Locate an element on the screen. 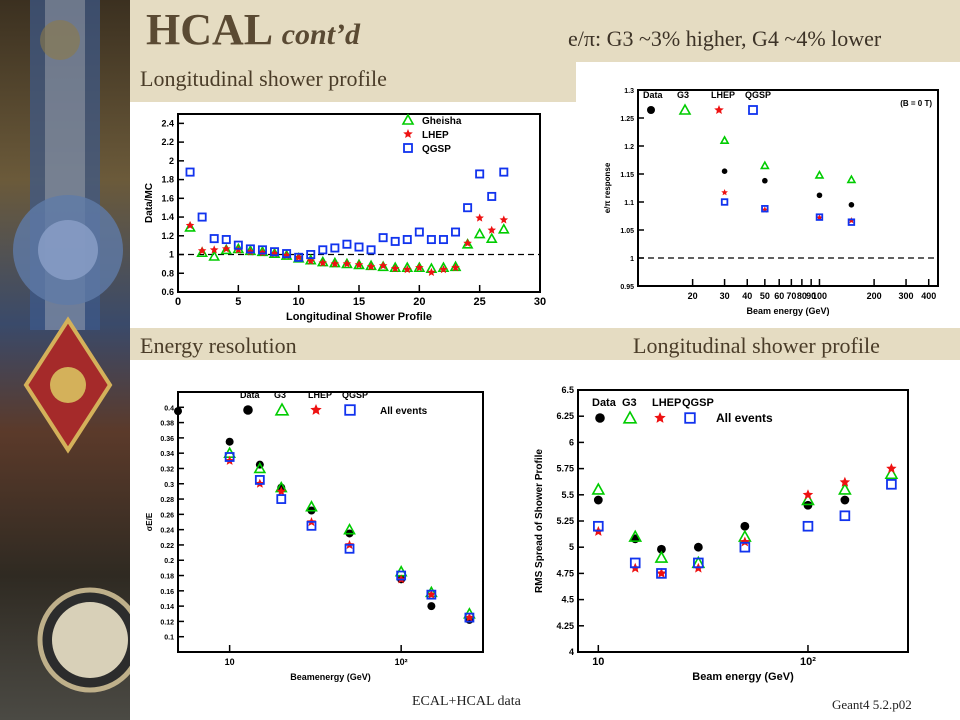  y-tick-label-7: 0.24 is located at coordinates (167, 531).